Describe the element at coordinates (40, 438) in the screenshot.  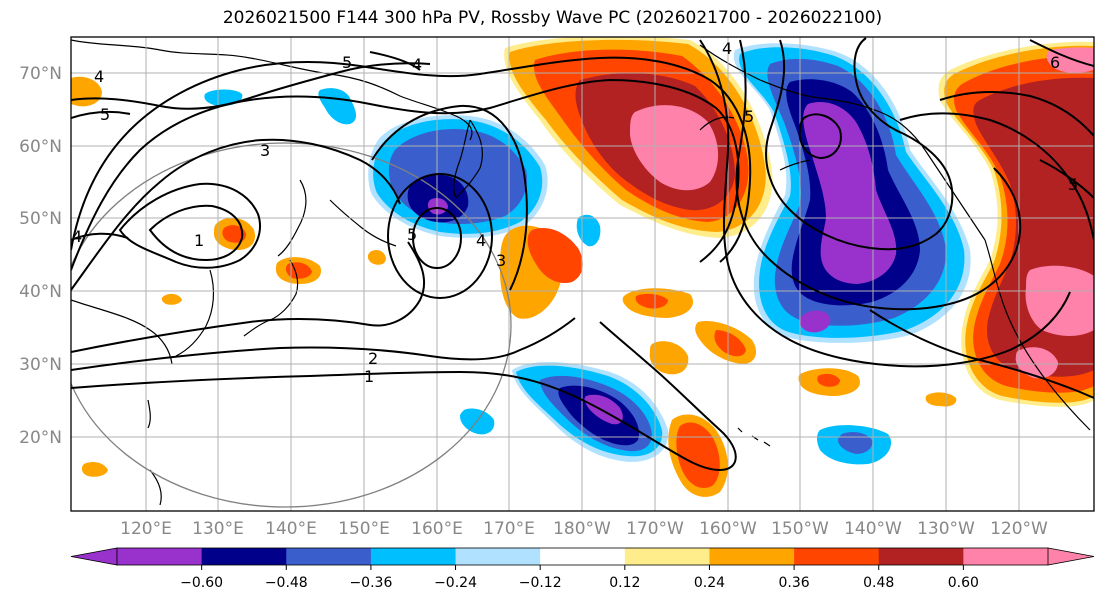
I see `lat-label-20: 20°N` at that location.